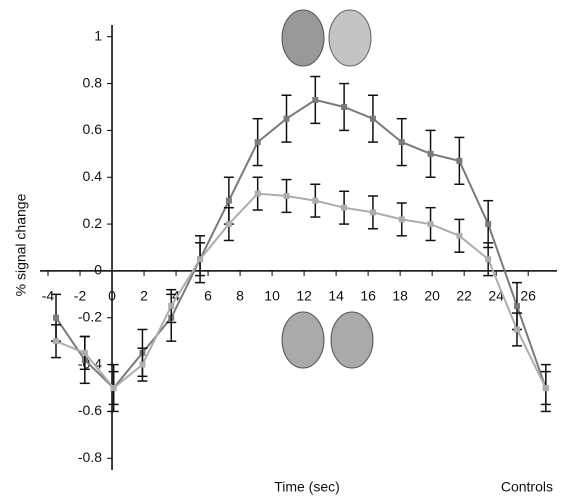 Image resolution: width=567 pixels, height=504 pixels. Describe the element at coordinates (98, 35) in the screenshot. I see `y-tick-label: 1` at that location.